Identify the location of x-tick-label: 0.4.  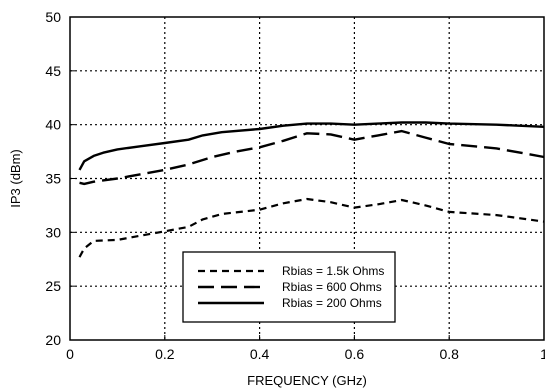
(260, 354).